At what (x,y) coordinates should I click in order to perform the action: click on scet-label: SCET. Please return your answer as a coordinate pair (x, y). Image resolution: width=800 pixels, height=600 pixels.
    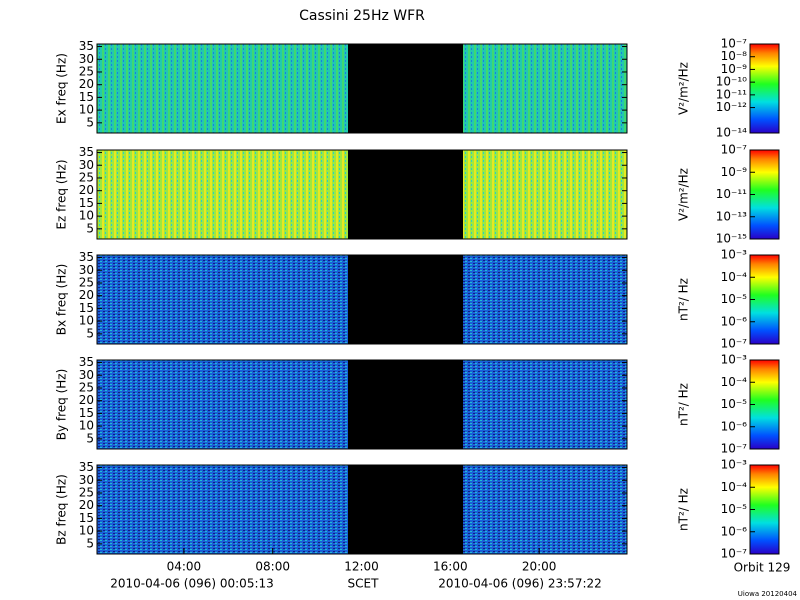
    Looking at the image, I should click on (364, 584).